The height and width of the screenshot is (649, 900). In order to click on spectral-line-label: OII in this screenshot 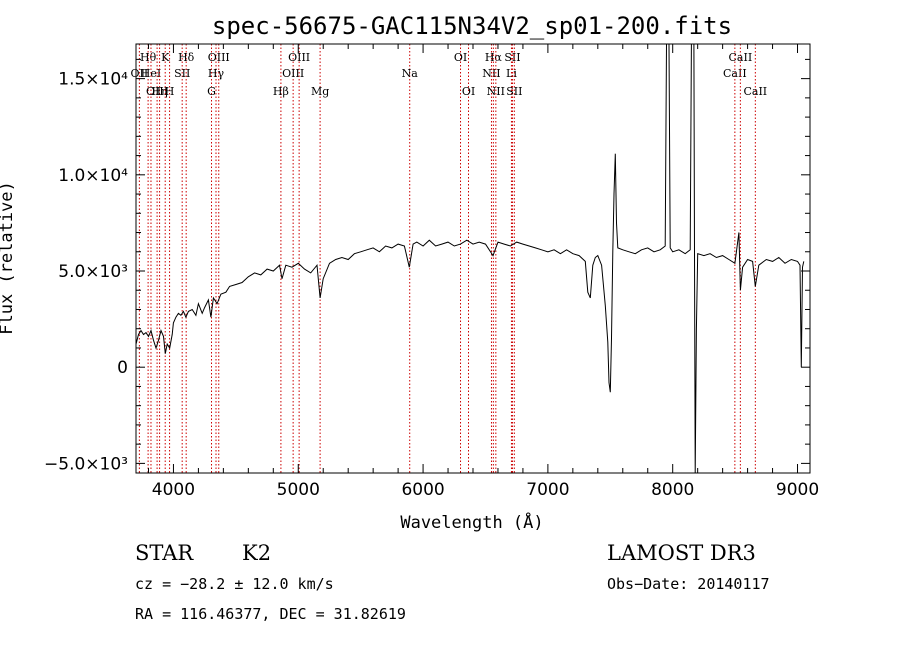, I will do `click(140, 73)`.